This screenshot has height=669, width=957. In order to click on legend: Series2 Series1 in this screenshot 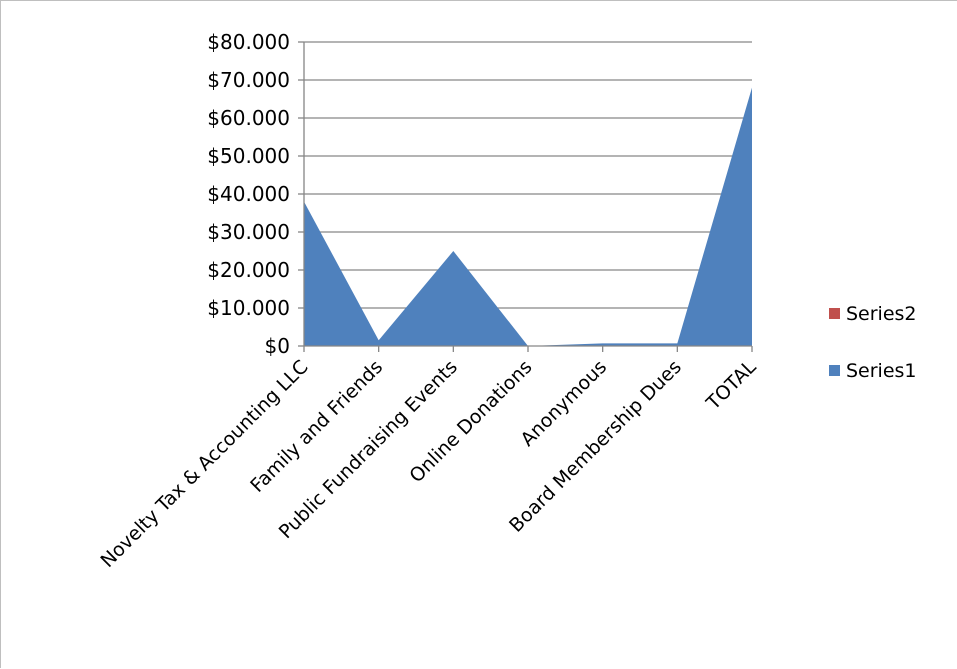, I will do `click(873, 342)`.